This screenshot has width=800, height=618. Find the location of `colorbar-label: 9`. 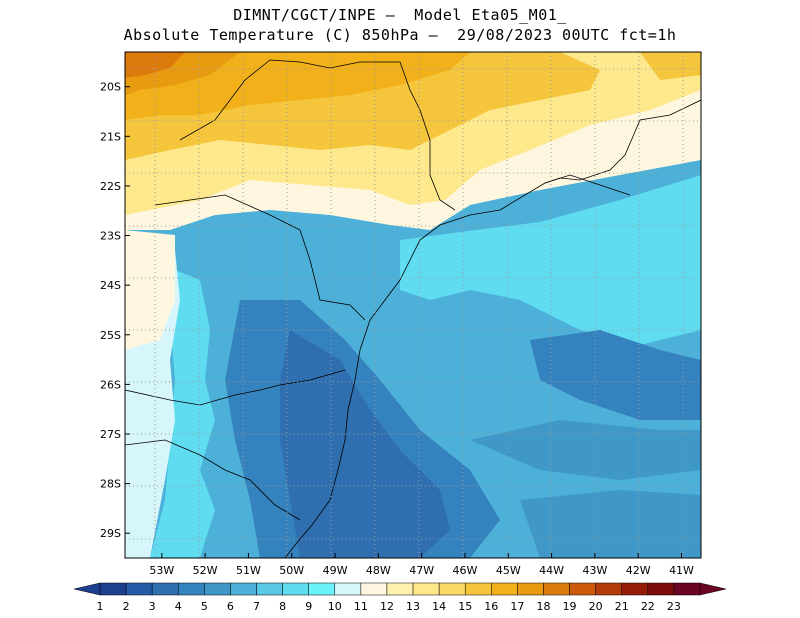

colorbar-label: 9 is located at coordinates (308, 606).